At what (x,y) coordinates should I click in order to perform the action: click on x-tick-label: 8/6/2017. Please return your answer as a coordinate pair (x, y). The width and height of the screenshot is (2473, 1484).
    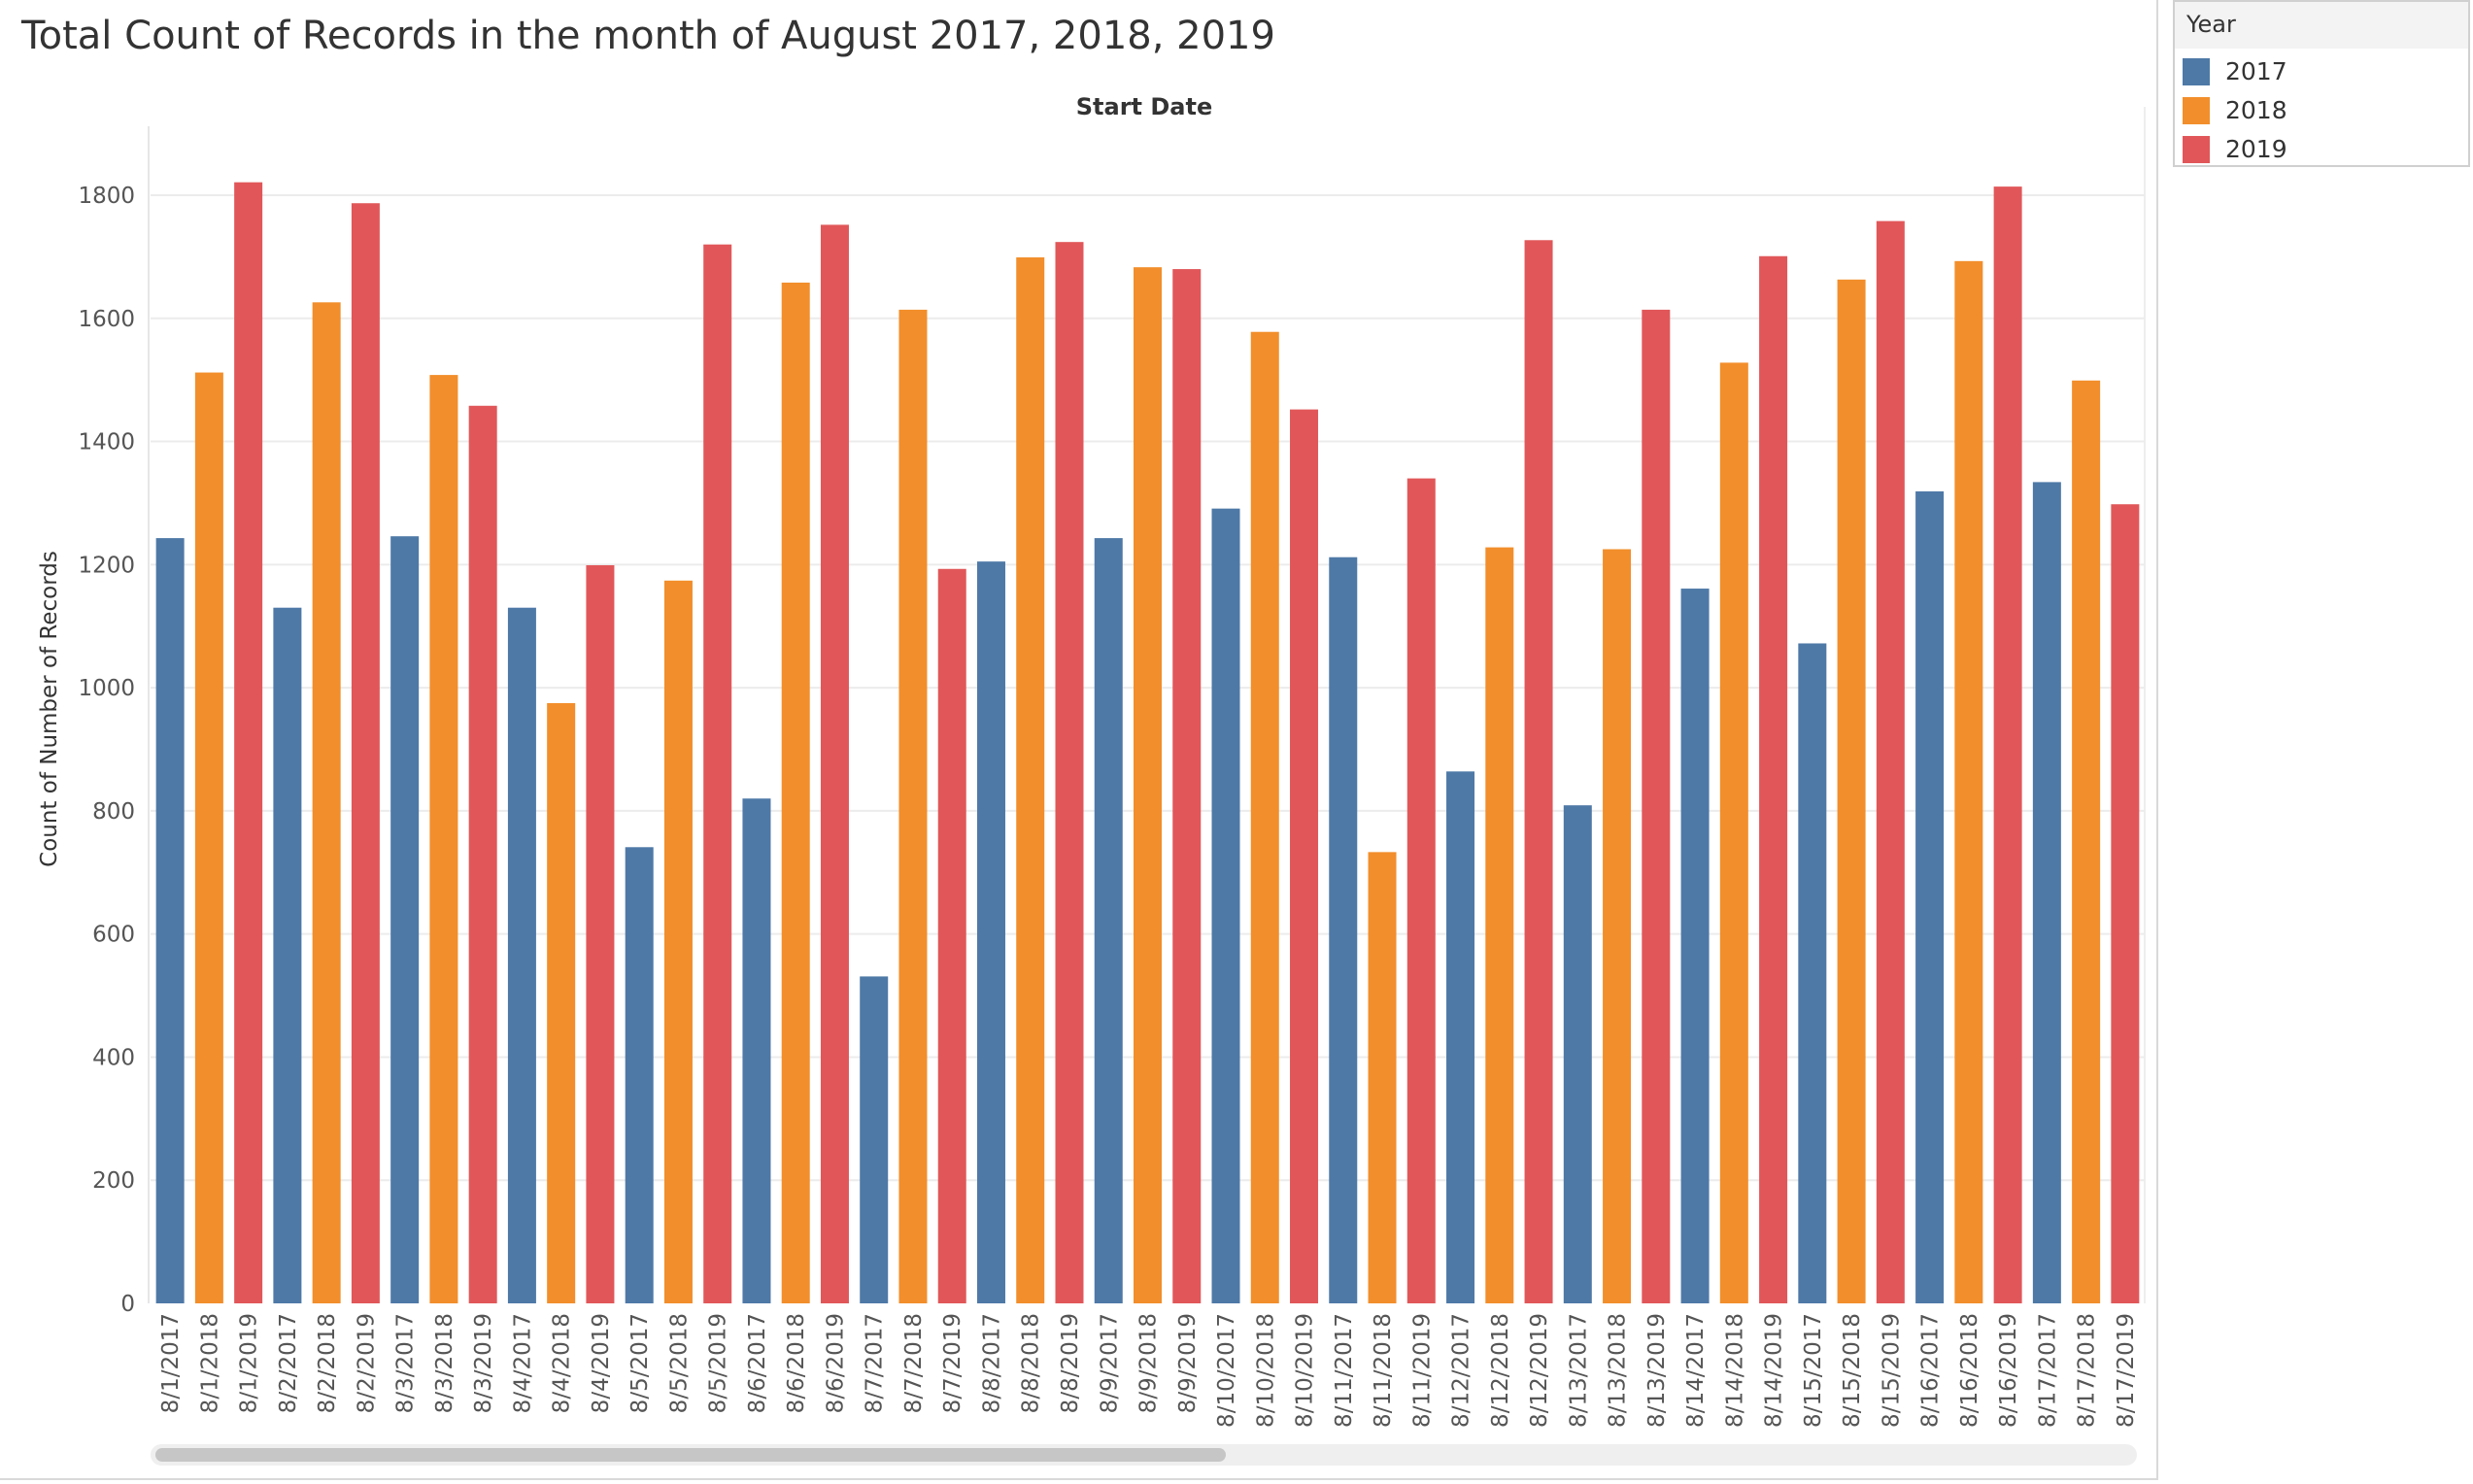
    Looking at the image, I should click on (757, 1363).